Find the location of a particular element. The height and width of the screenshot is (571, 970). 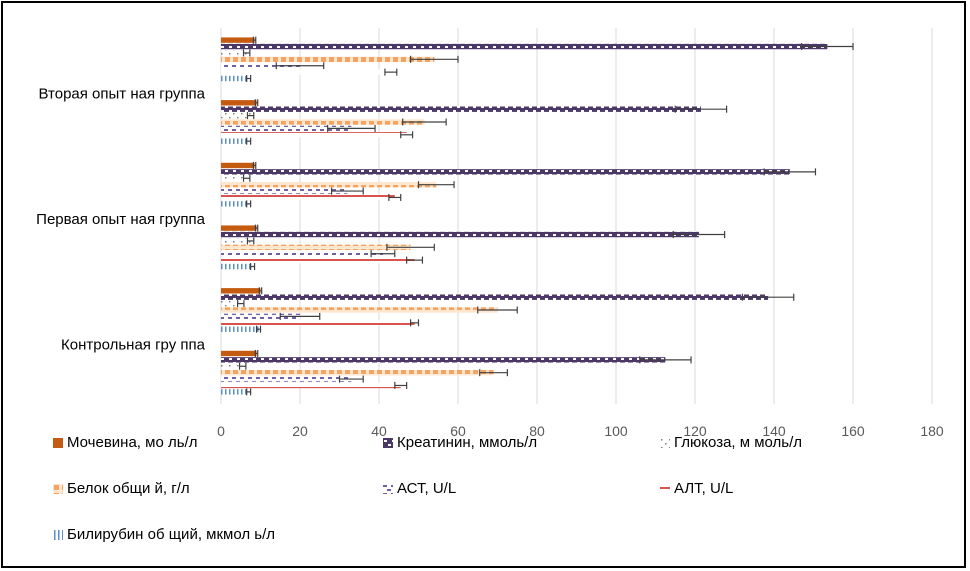

legend-label: АСТ, U/L is located at coordinates (427, 488).